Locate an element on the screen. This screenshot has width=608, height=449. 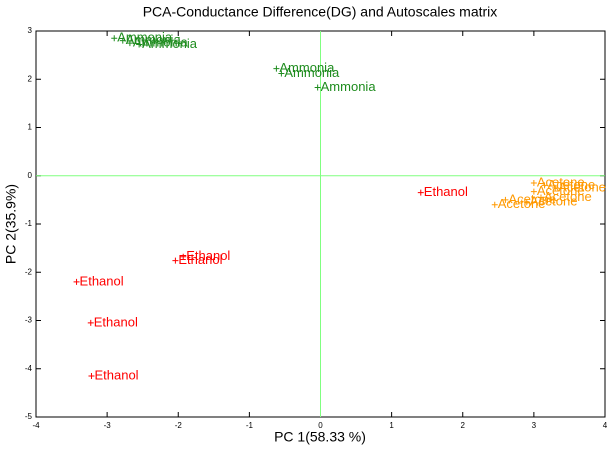
y-tick-label: 2 is located at coordinates (30, 78).